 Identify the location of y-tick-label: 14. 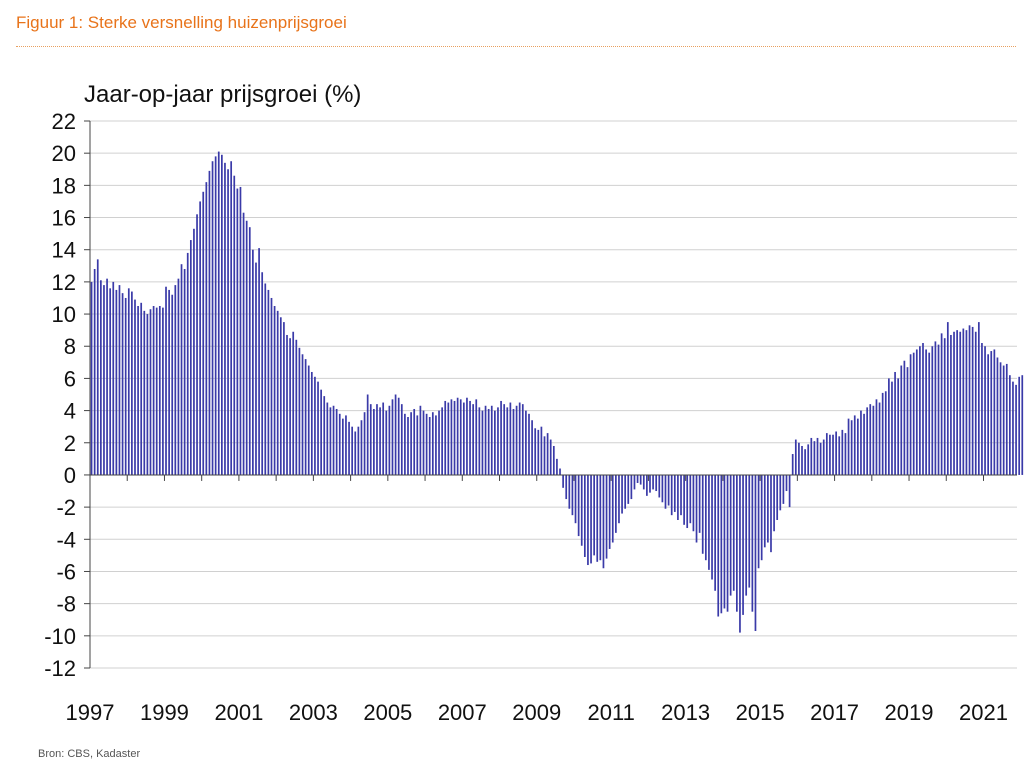
(64, 250).